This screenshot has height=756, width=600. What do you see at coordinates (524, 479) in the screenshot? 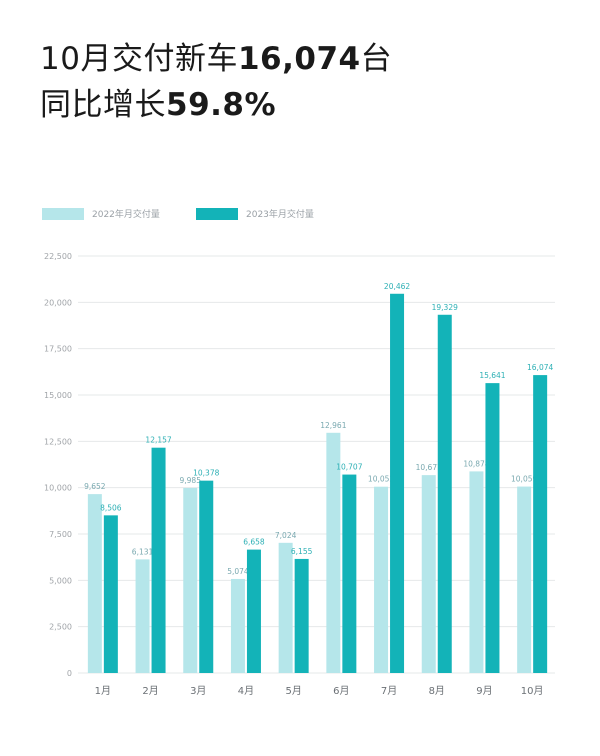
I see `data-label-2022: 10,059` at bounding box center [524, 479].